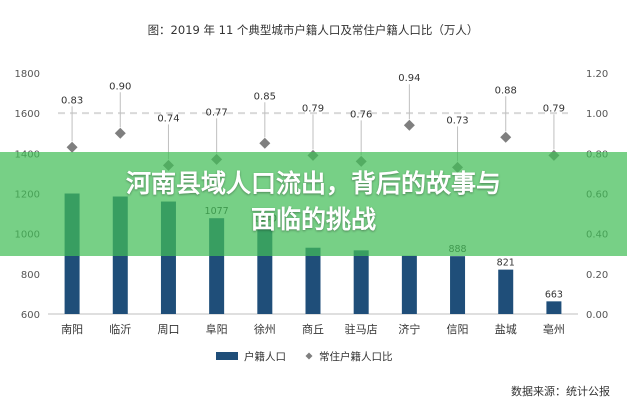  I want to click on legend-bar-label: 户籍人口, so click(265, 356).